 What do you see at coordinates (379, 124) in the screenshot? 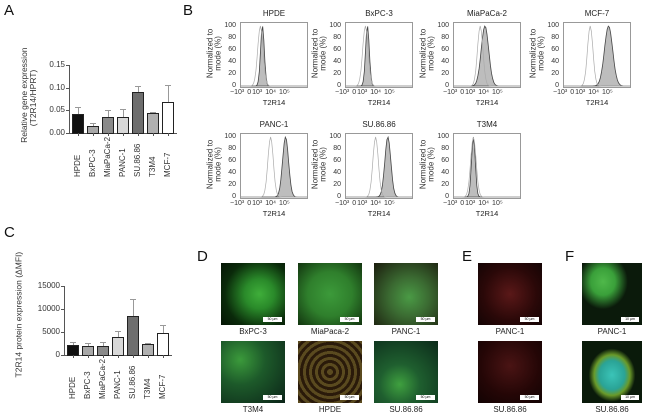
I see `histogram-title: SU.86.86` at bounding box center [379, 124].